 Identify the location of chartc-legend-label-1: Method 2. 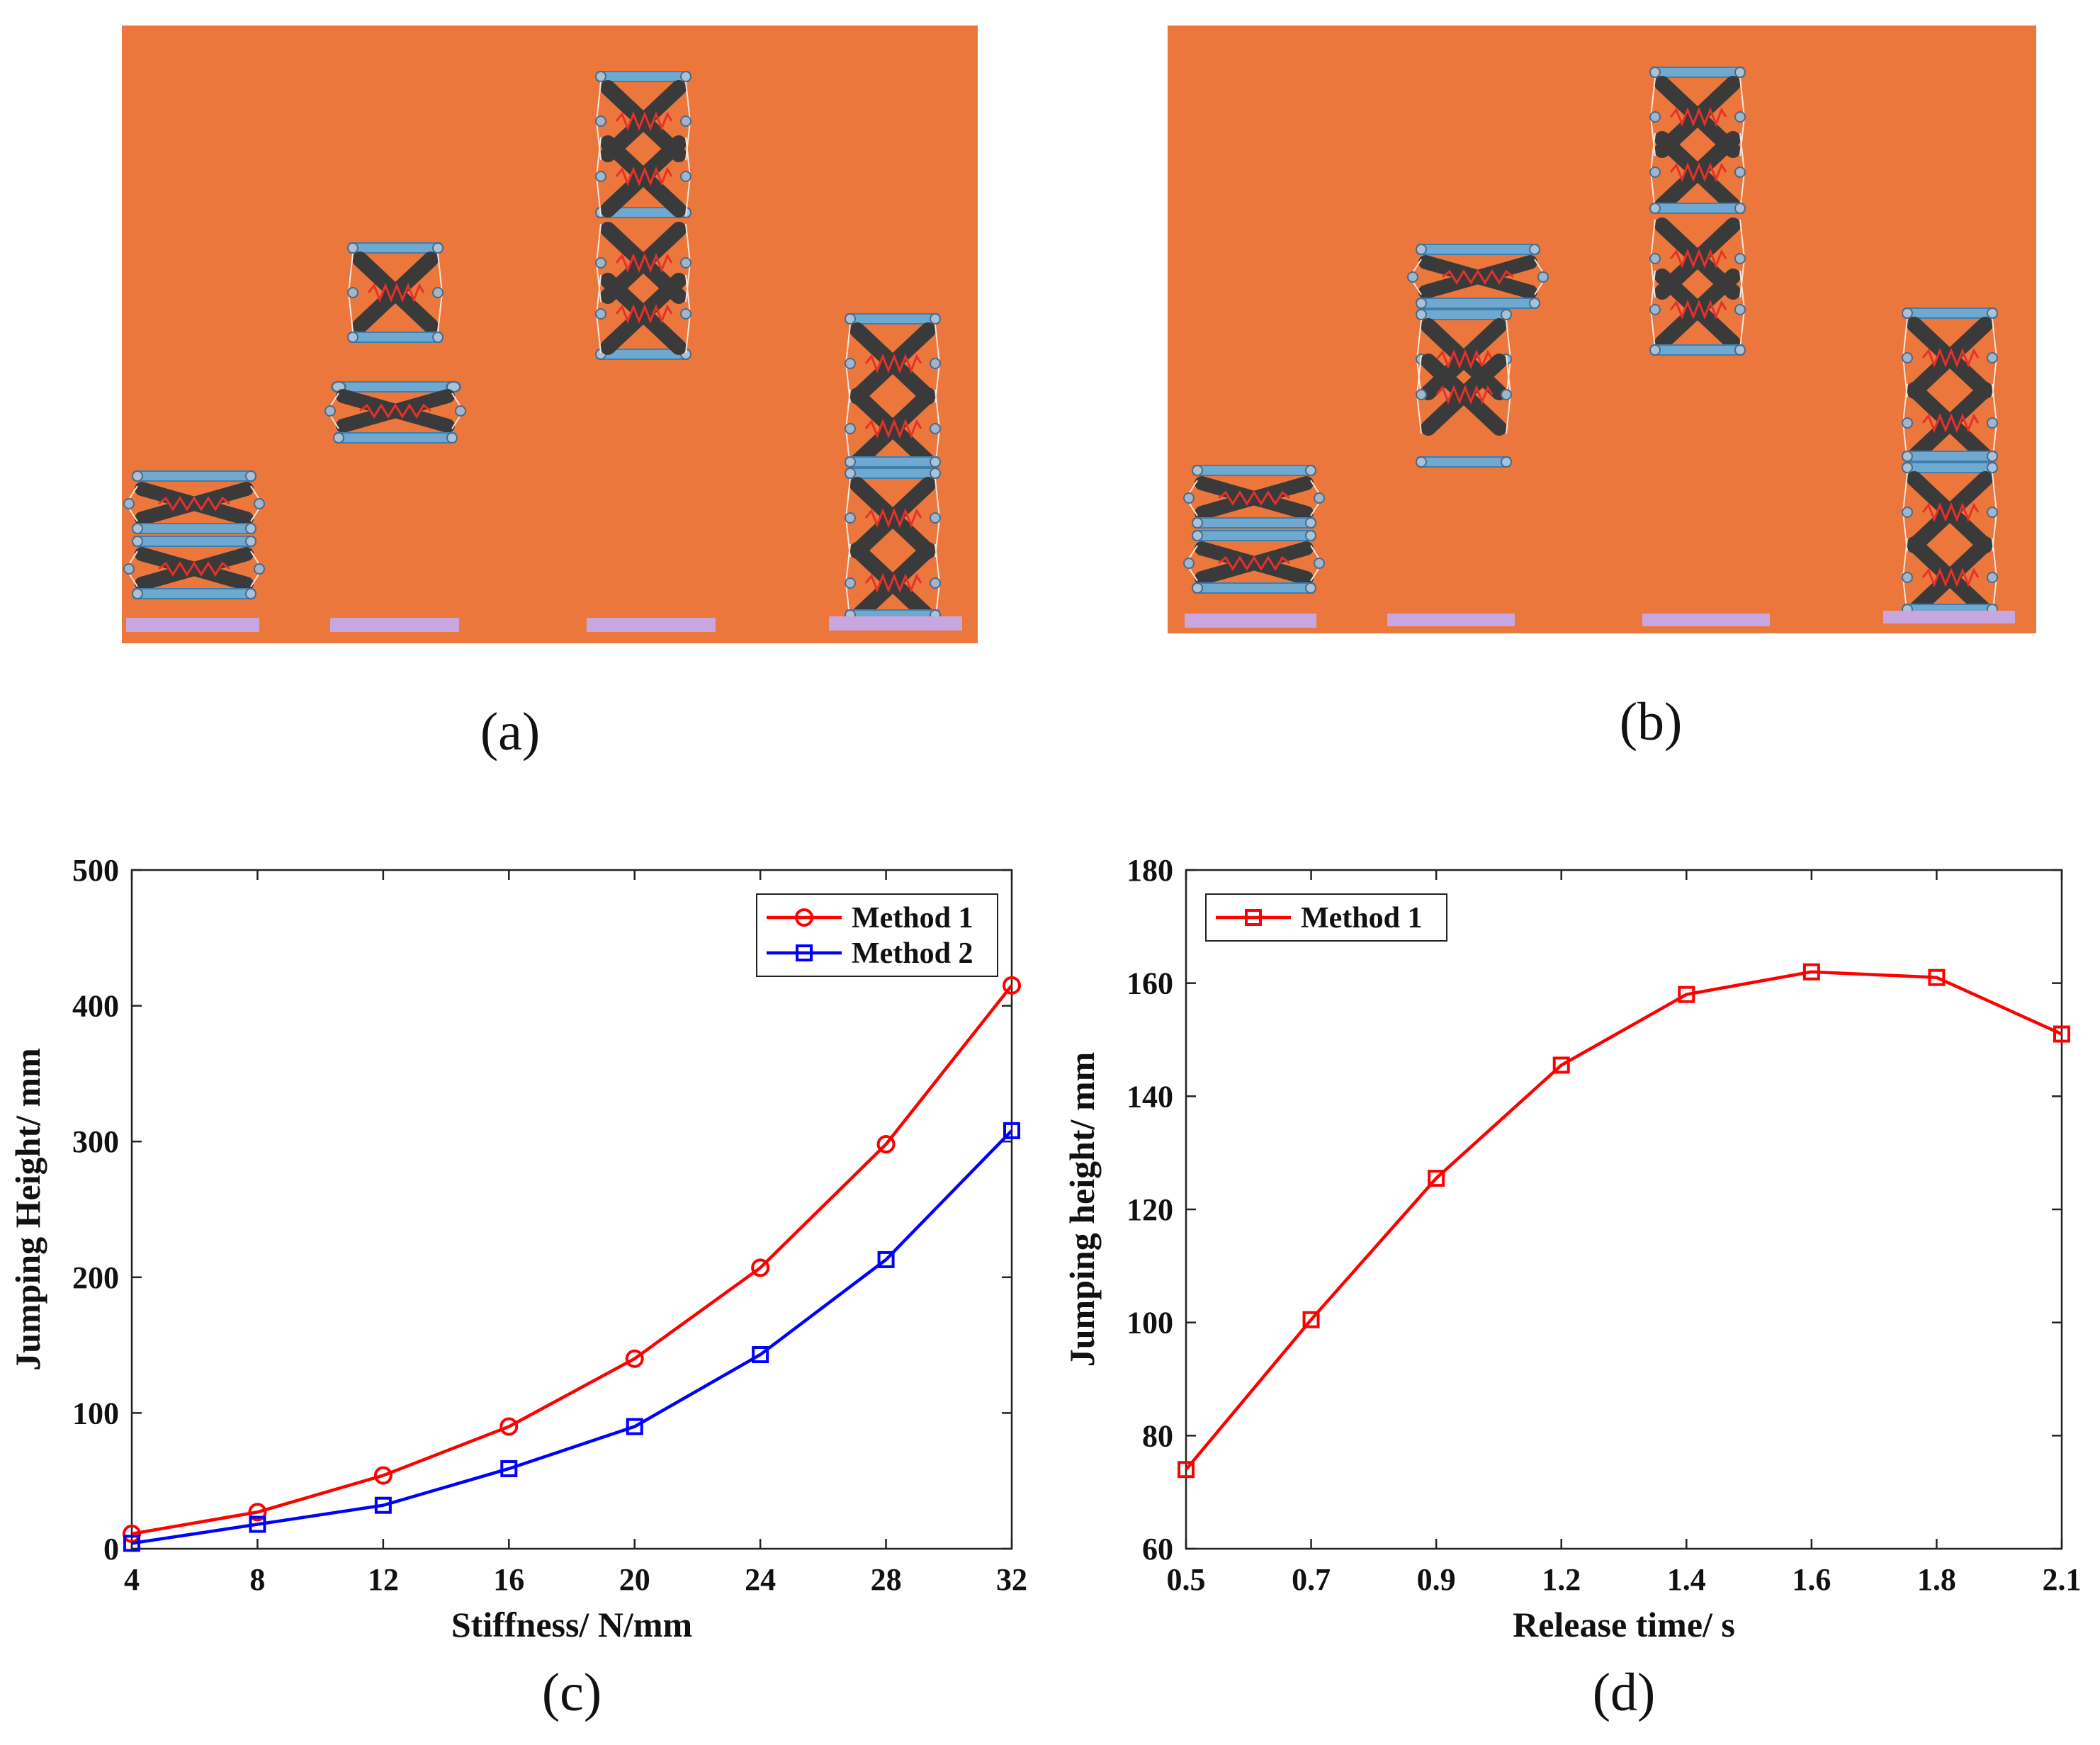
(913, 954).